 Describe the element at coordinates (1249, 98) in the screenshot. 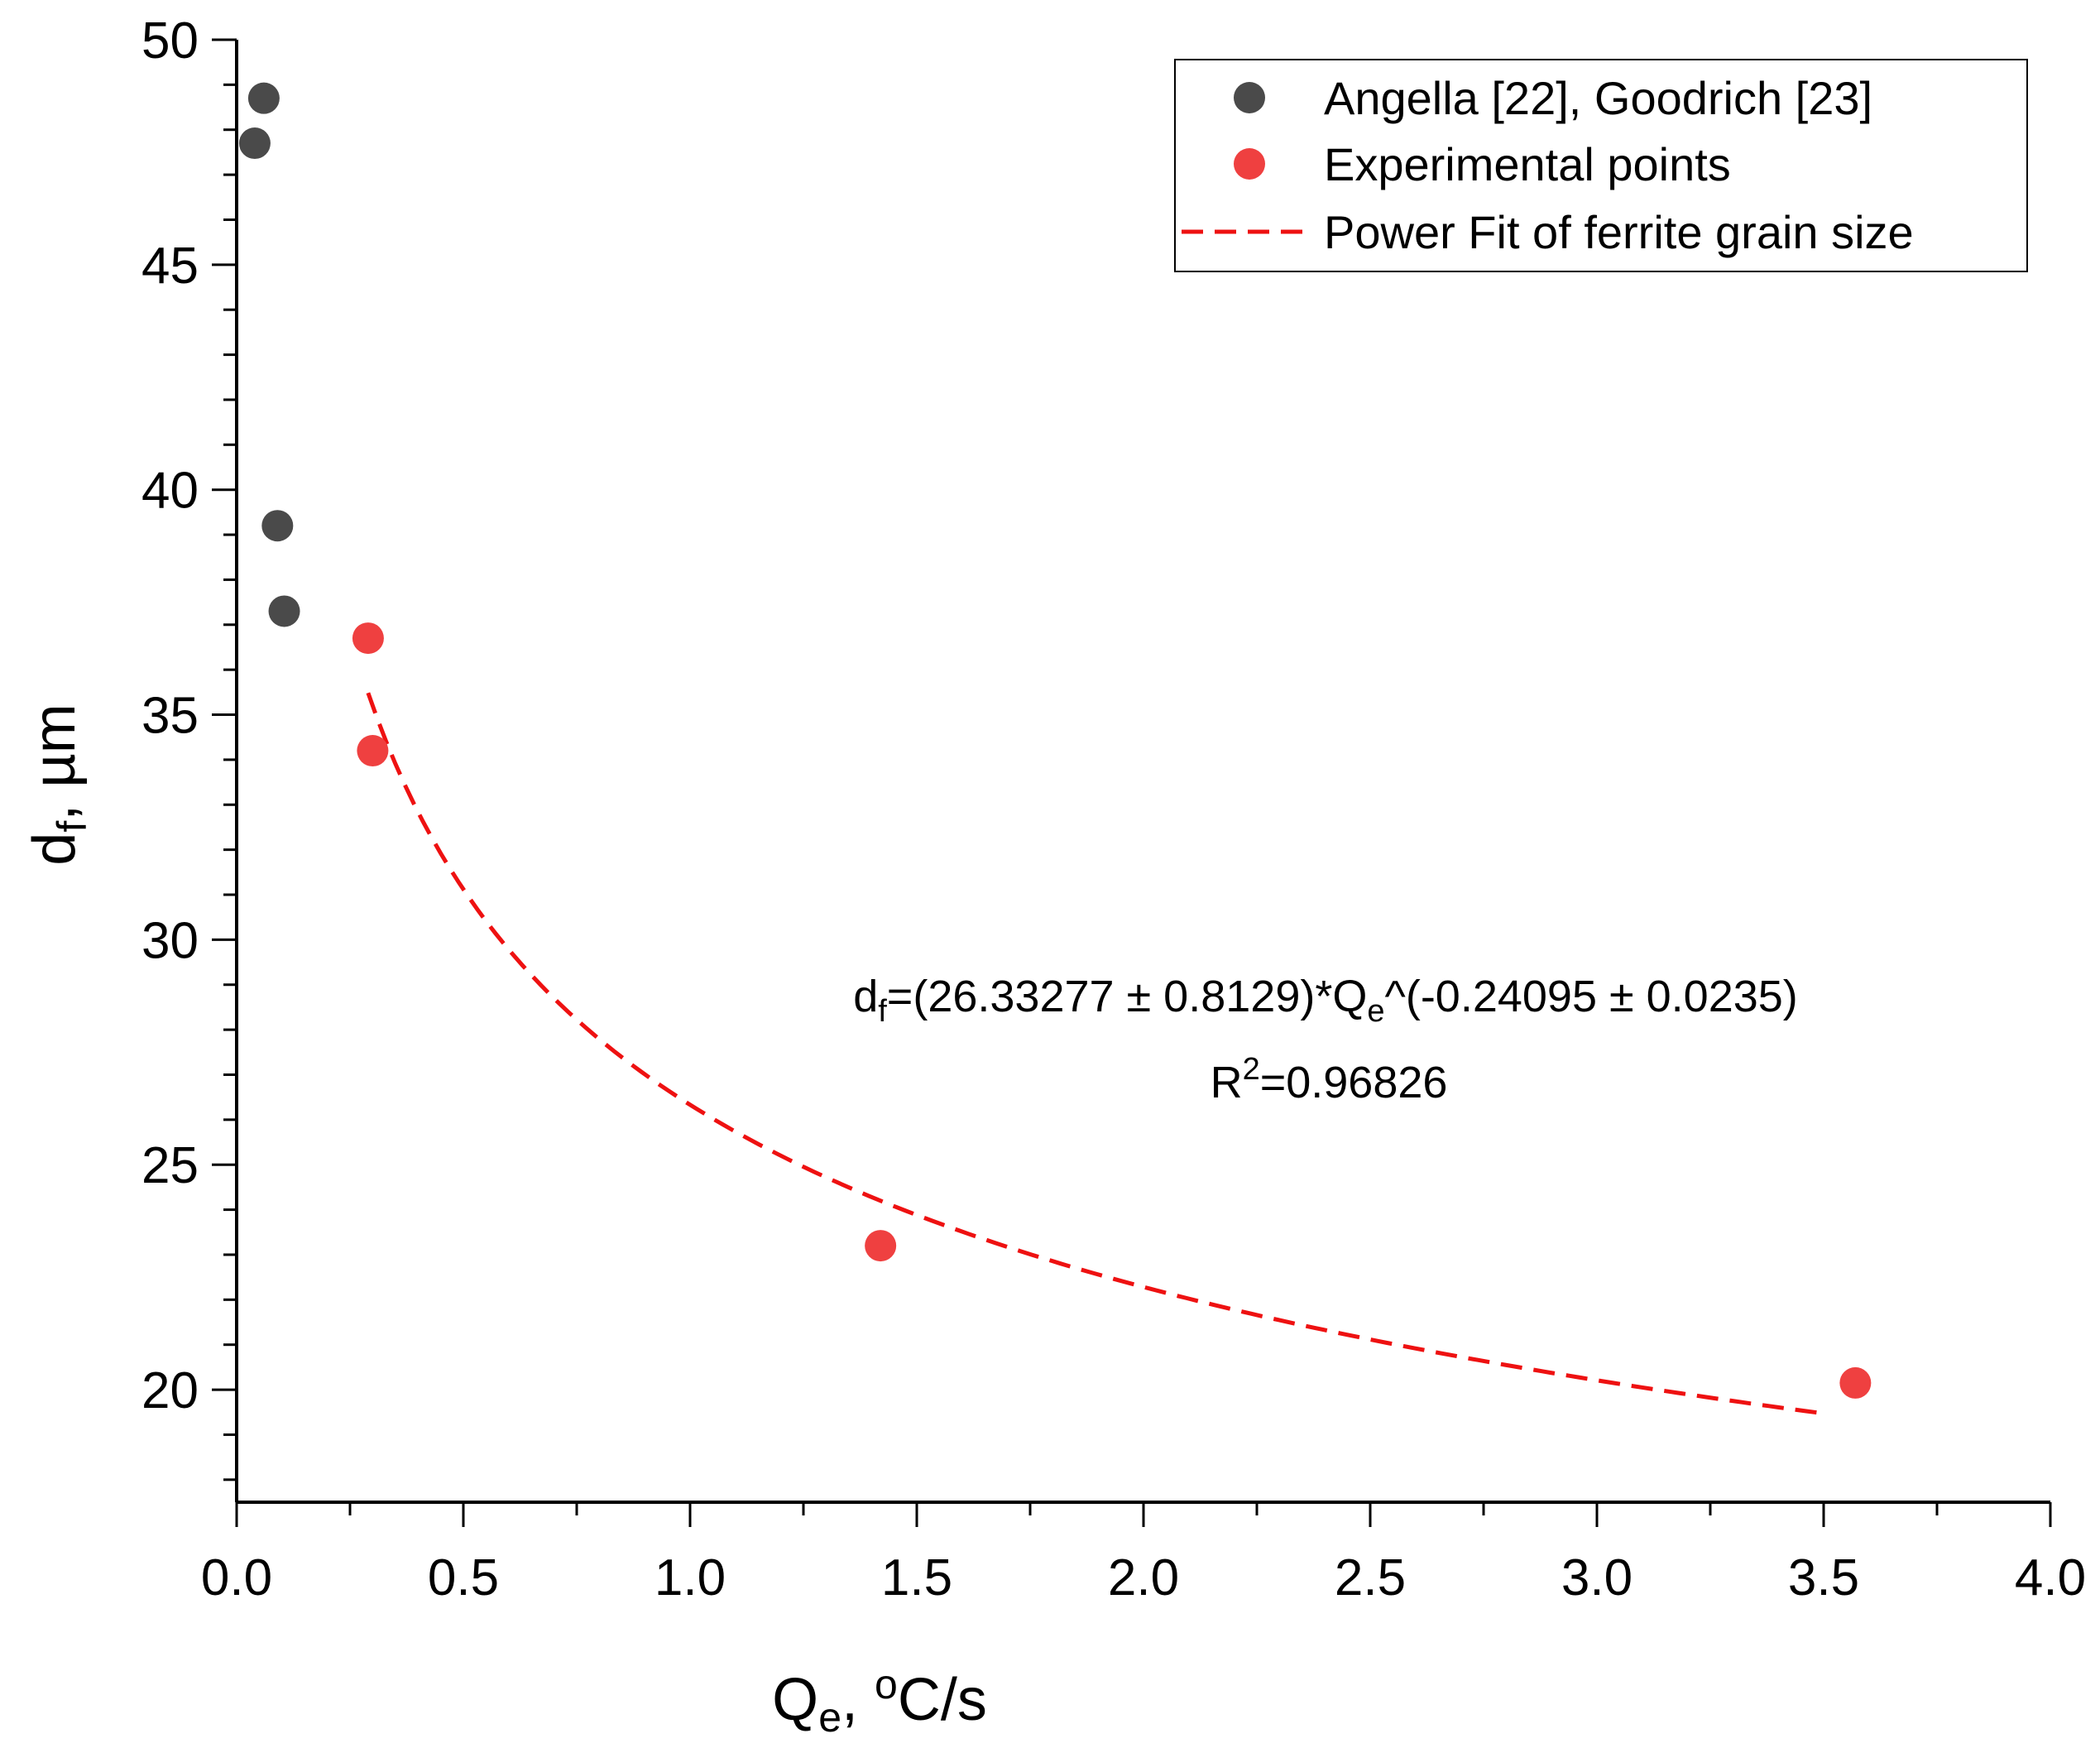

I see `legend-marker-angella-goodrich` at that location.